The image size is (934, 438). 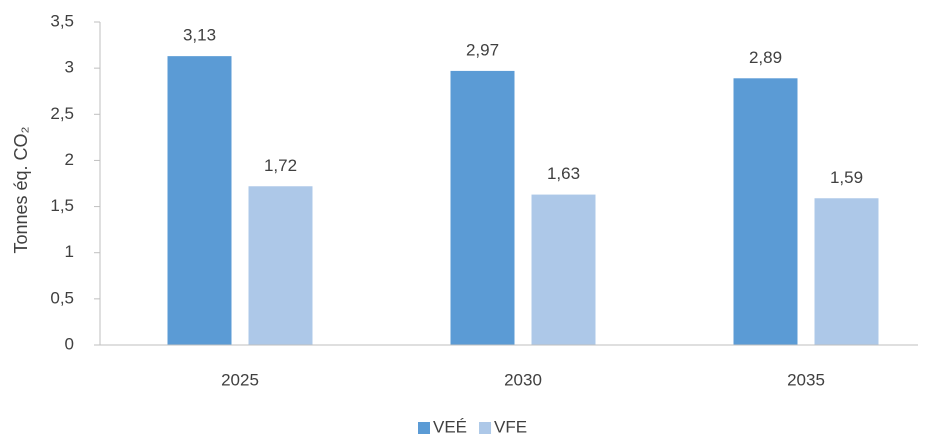 I want to click on x-tick-label: 2030, so click(x=523, y=379).